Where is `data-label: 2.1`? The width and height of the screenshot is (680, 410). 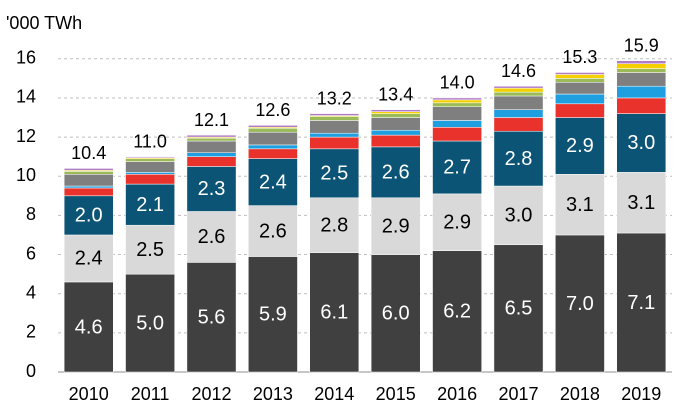 data-label: 2.1 is located at coordinates (150, 205).